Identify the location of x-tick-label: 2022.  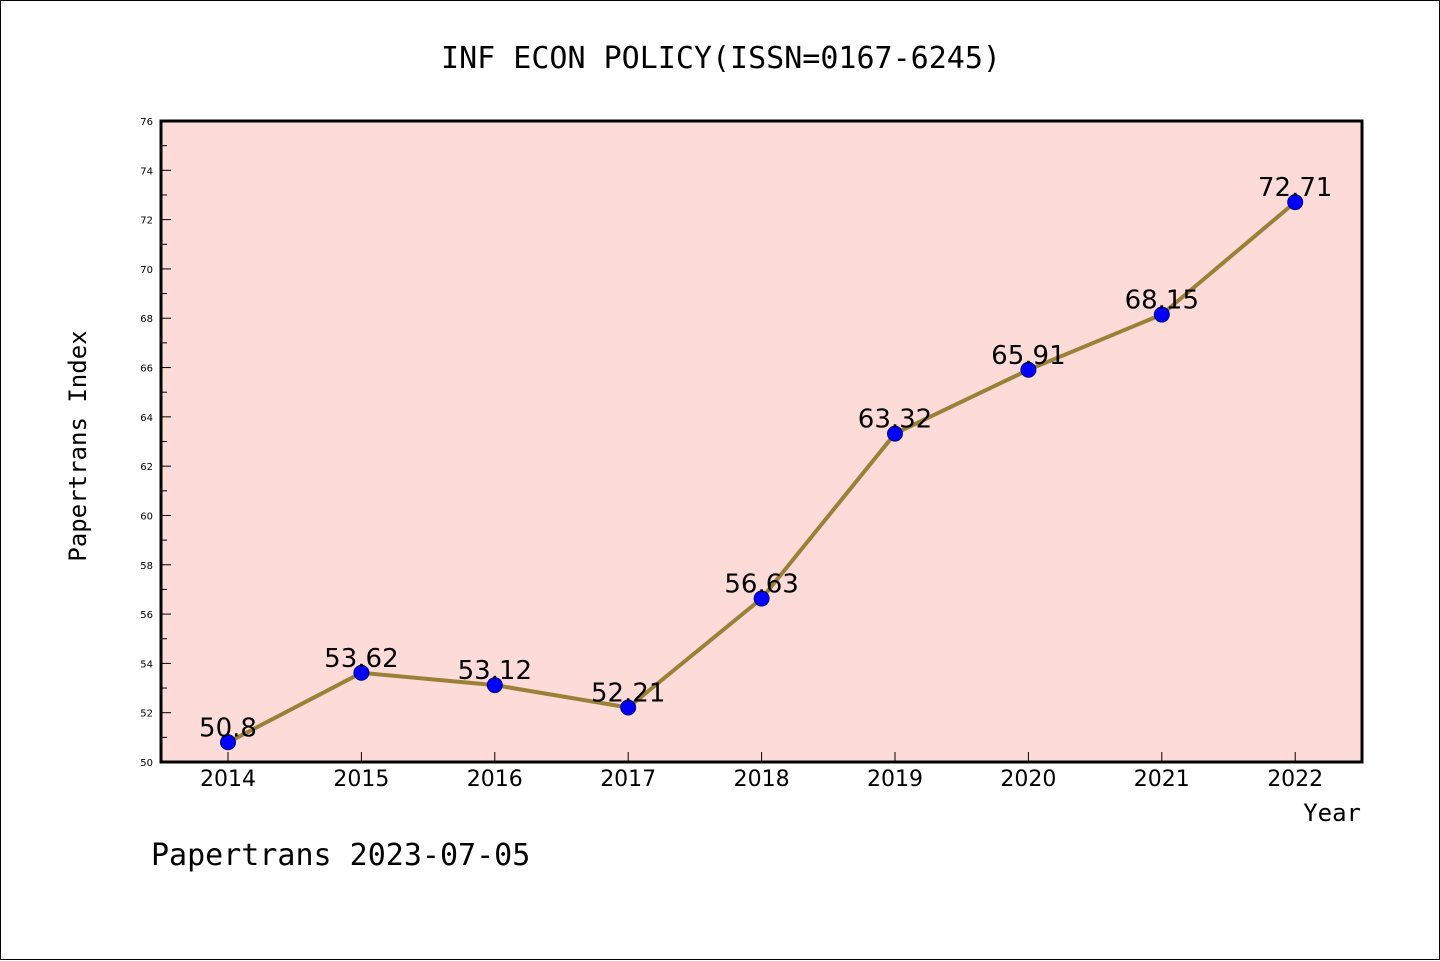
(1295, 779).